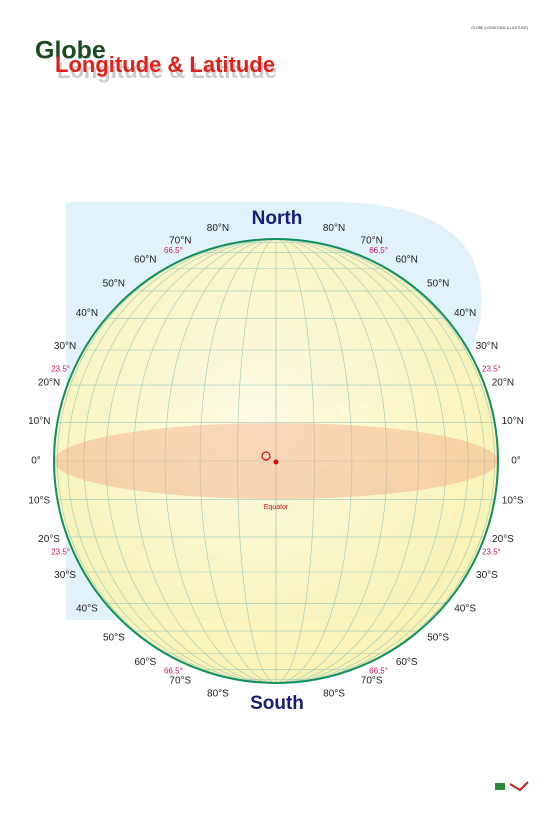 The height and width of the screenshot is (823, 549). What do you see at coordinates (266, 456) in the screenshot?
I see `center-ring` at bounding box center [266, 456].